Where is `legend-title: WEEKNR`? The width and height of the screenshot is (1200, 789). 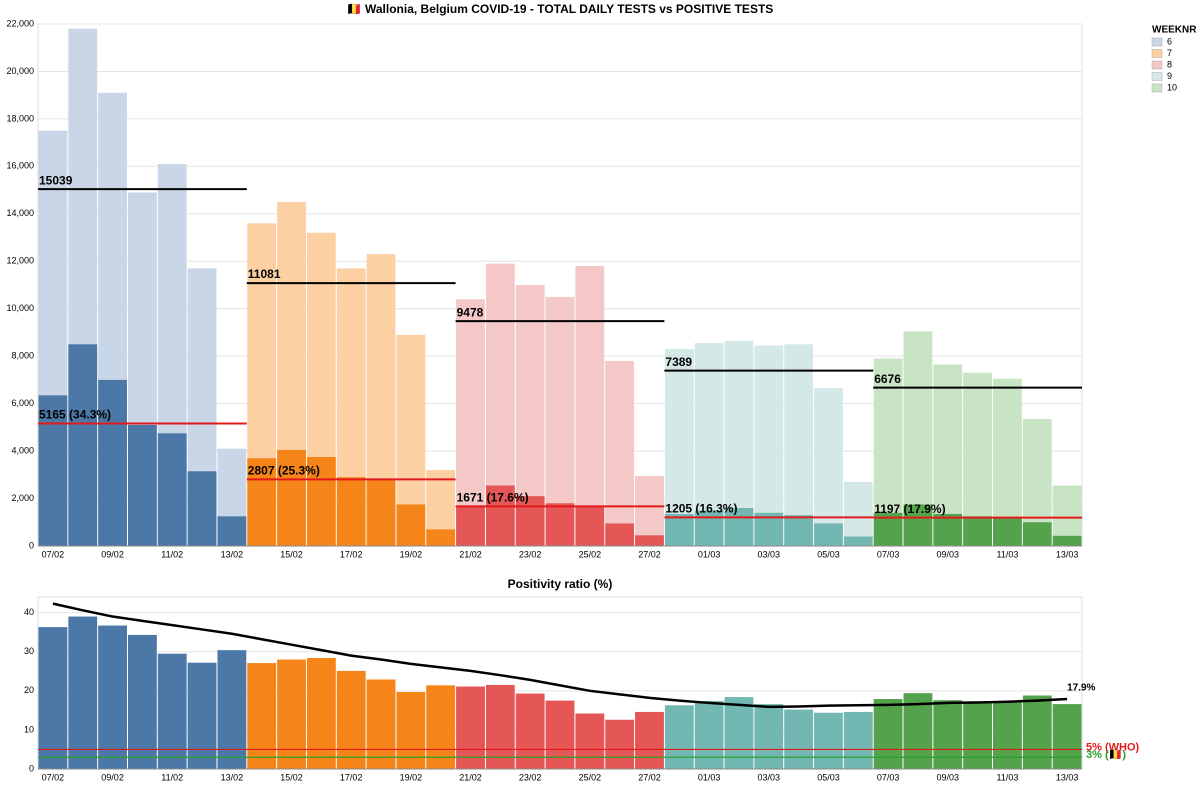
legend-title: WEEKNR is located at coordinates (1174, 30).